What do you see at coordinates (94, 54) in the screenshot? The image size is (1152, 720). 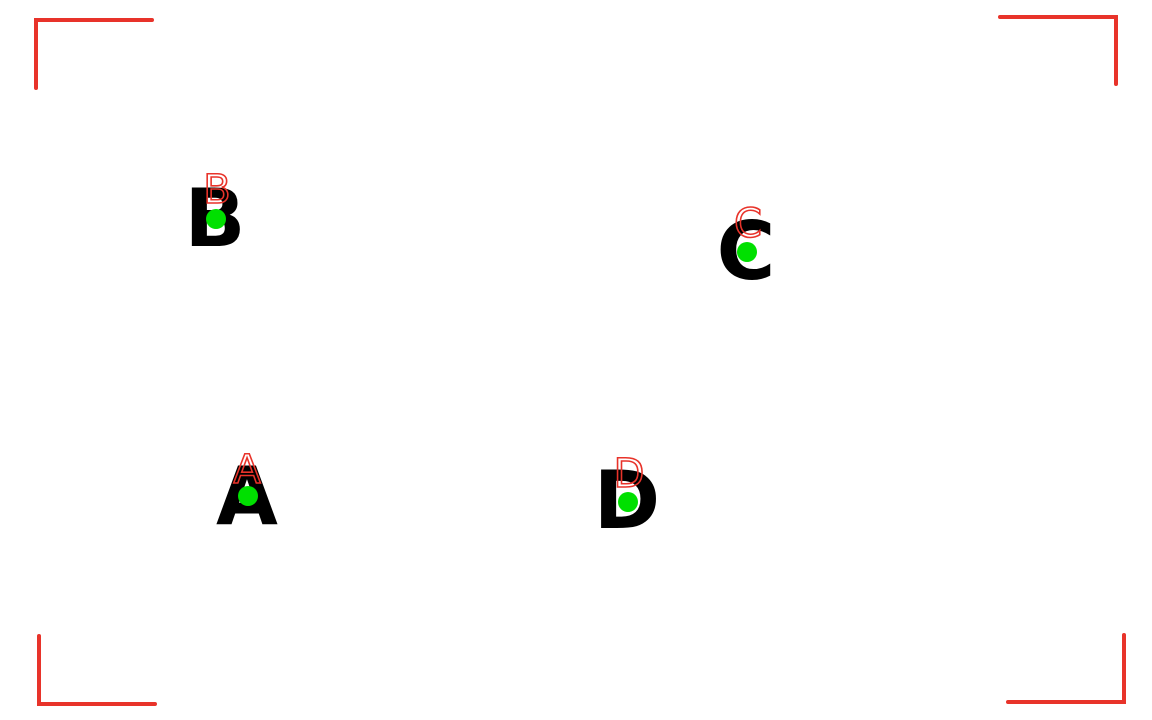 I see `corner-bracket-top-left` at bounding box center [94, 54].